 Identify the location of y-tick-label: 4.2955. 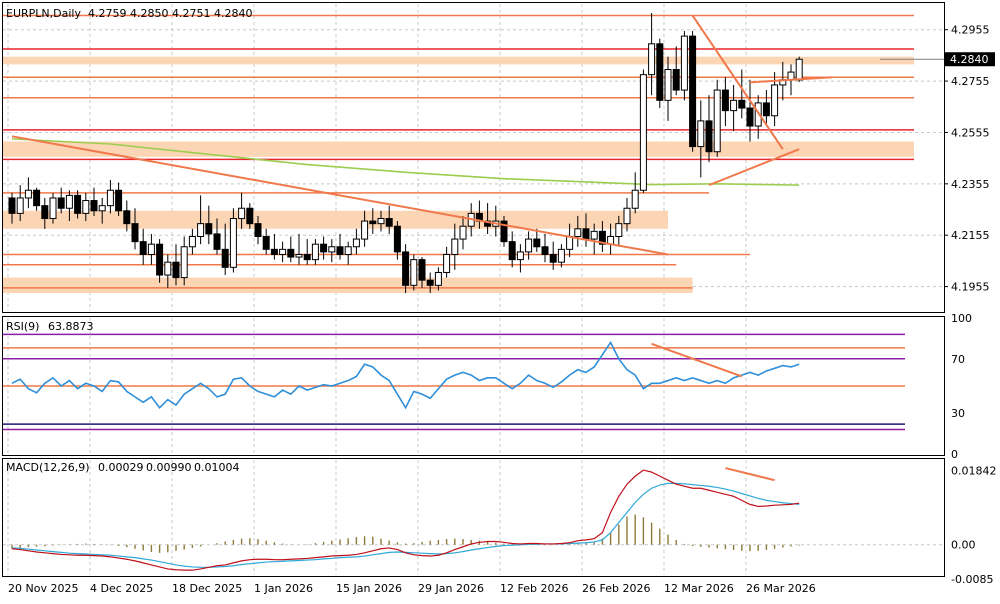
(970, 30).